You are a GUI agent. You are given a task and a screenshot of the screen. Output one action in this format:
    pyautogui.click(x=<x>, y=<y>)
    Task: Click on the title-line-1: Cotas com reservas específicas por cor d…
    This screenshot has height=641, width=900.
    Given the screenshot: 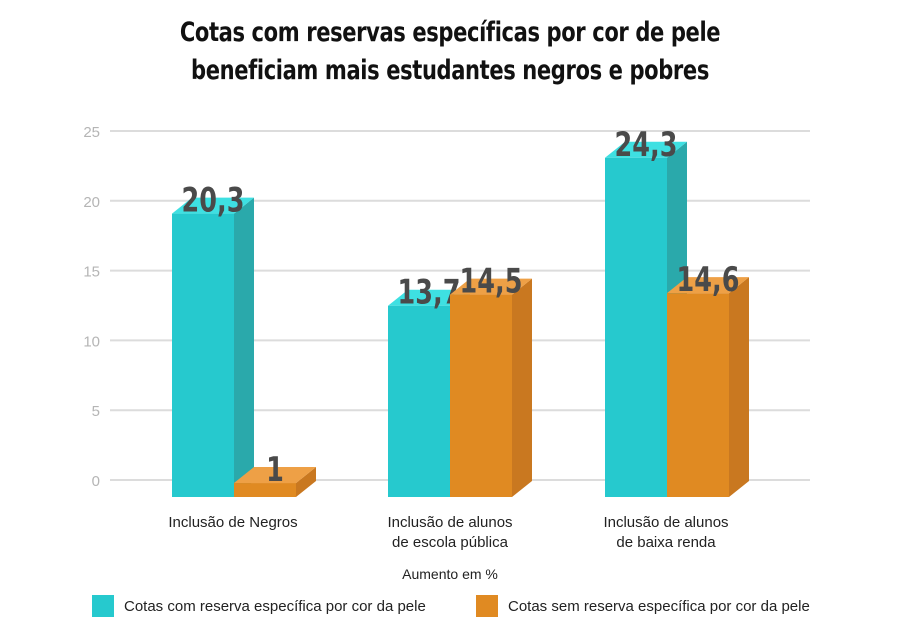 What is the action you would take?
    pyautogui.click(x=450, y=32)
    